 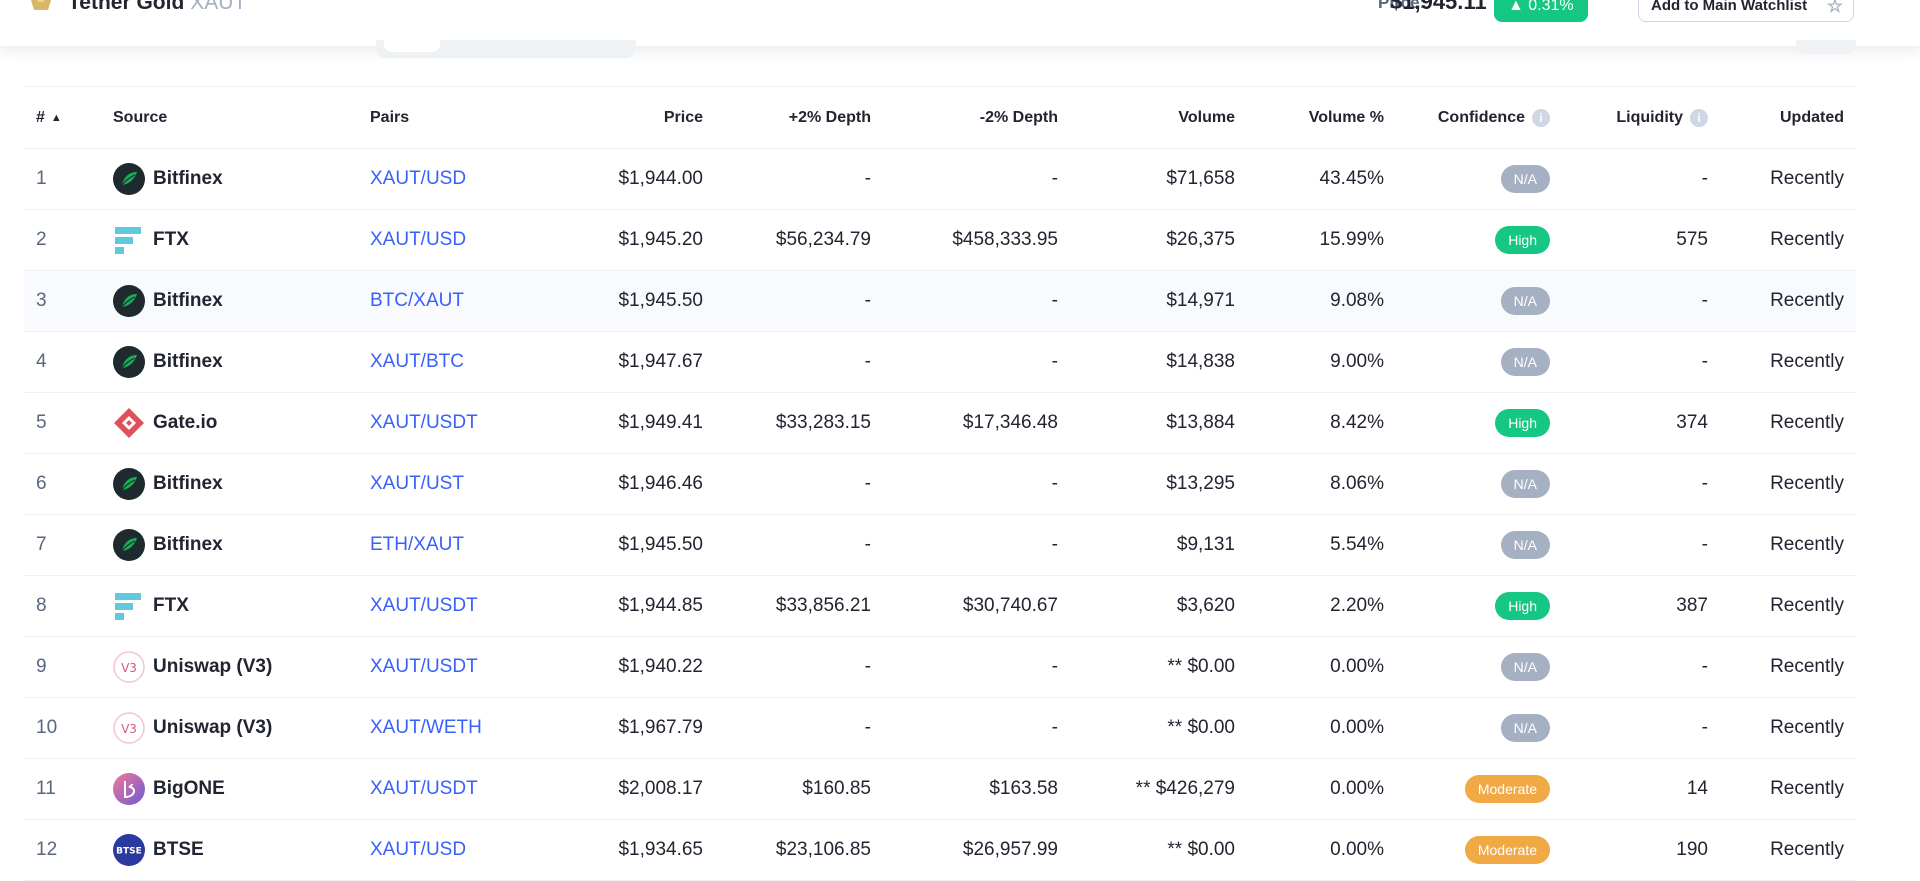 What do you see at coordinates (1357, 361) in the screenshot?
I see `volume-percent-cell: 9.00%` at bounding box center [1357, 361].